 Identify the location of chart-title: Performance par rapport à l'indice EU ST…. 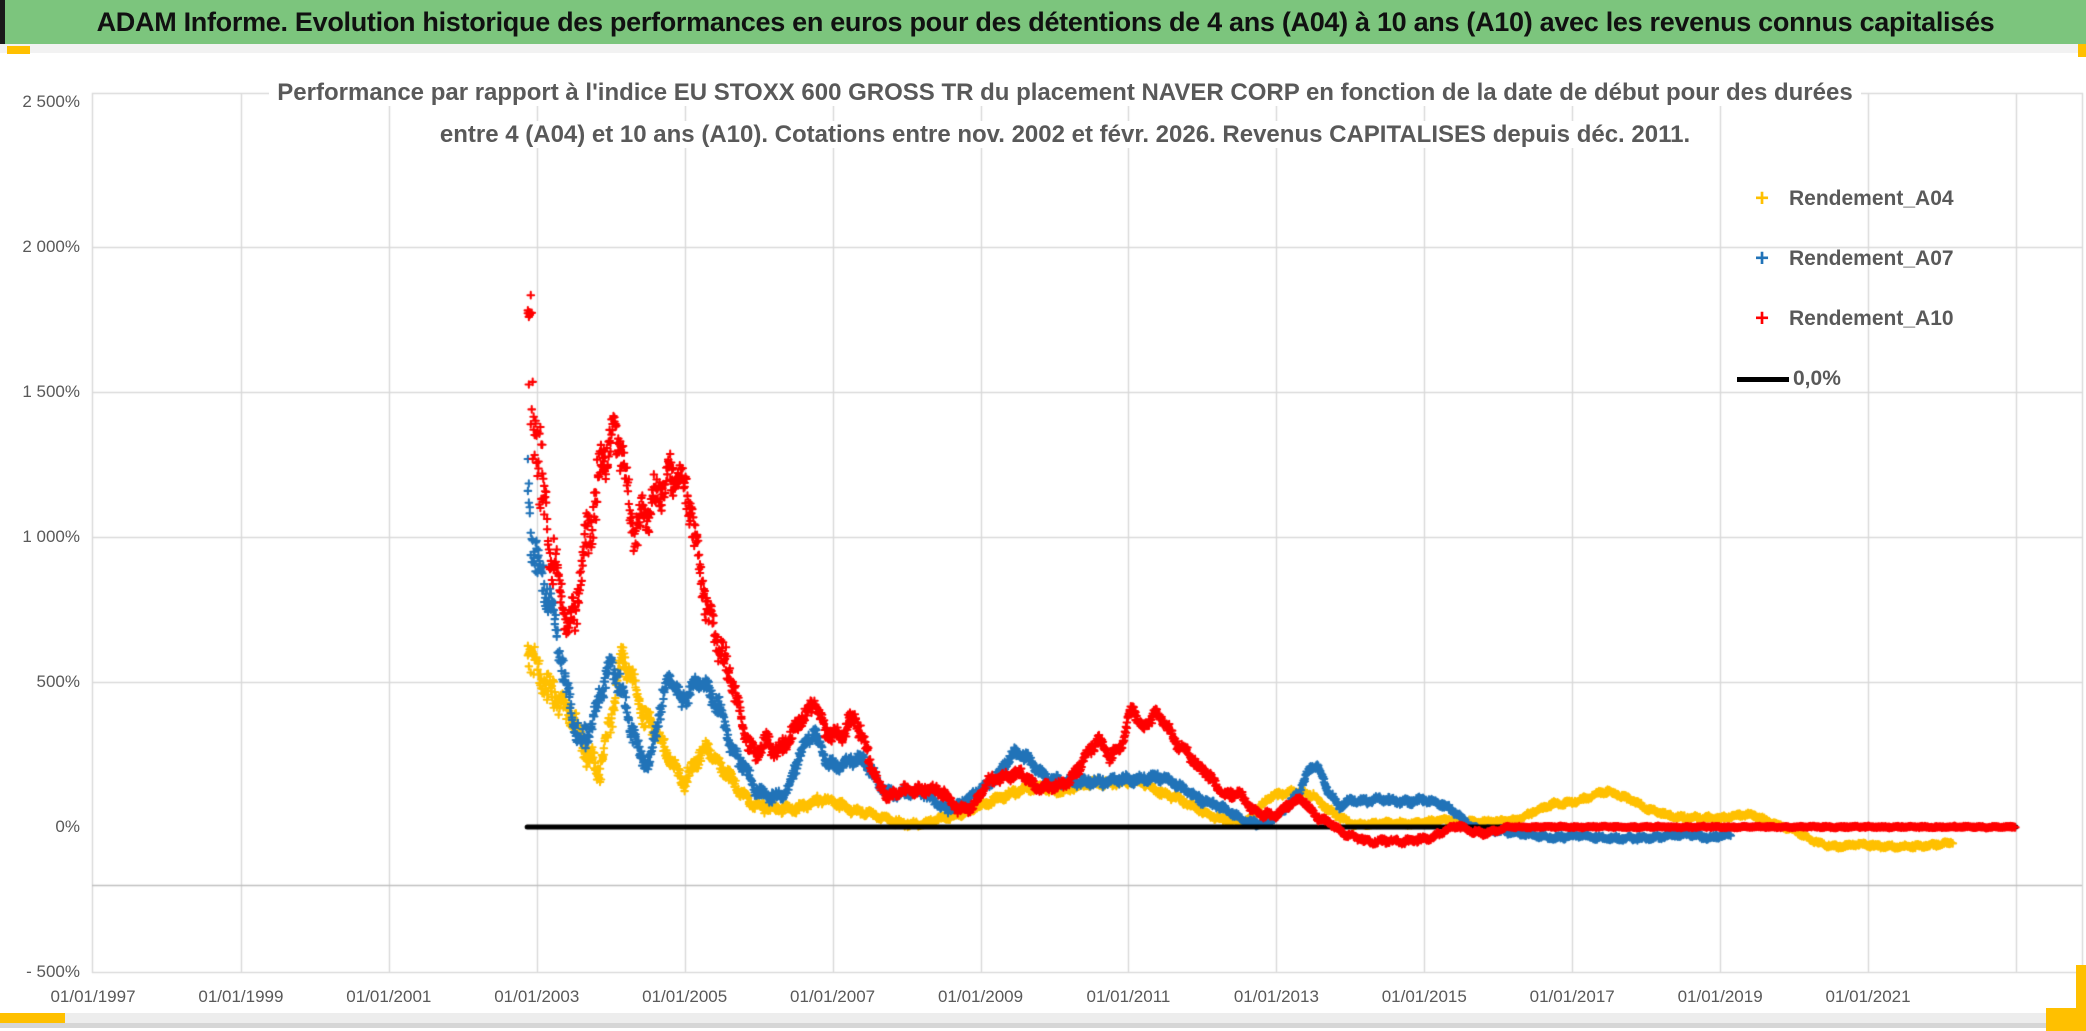
(1065, 114).